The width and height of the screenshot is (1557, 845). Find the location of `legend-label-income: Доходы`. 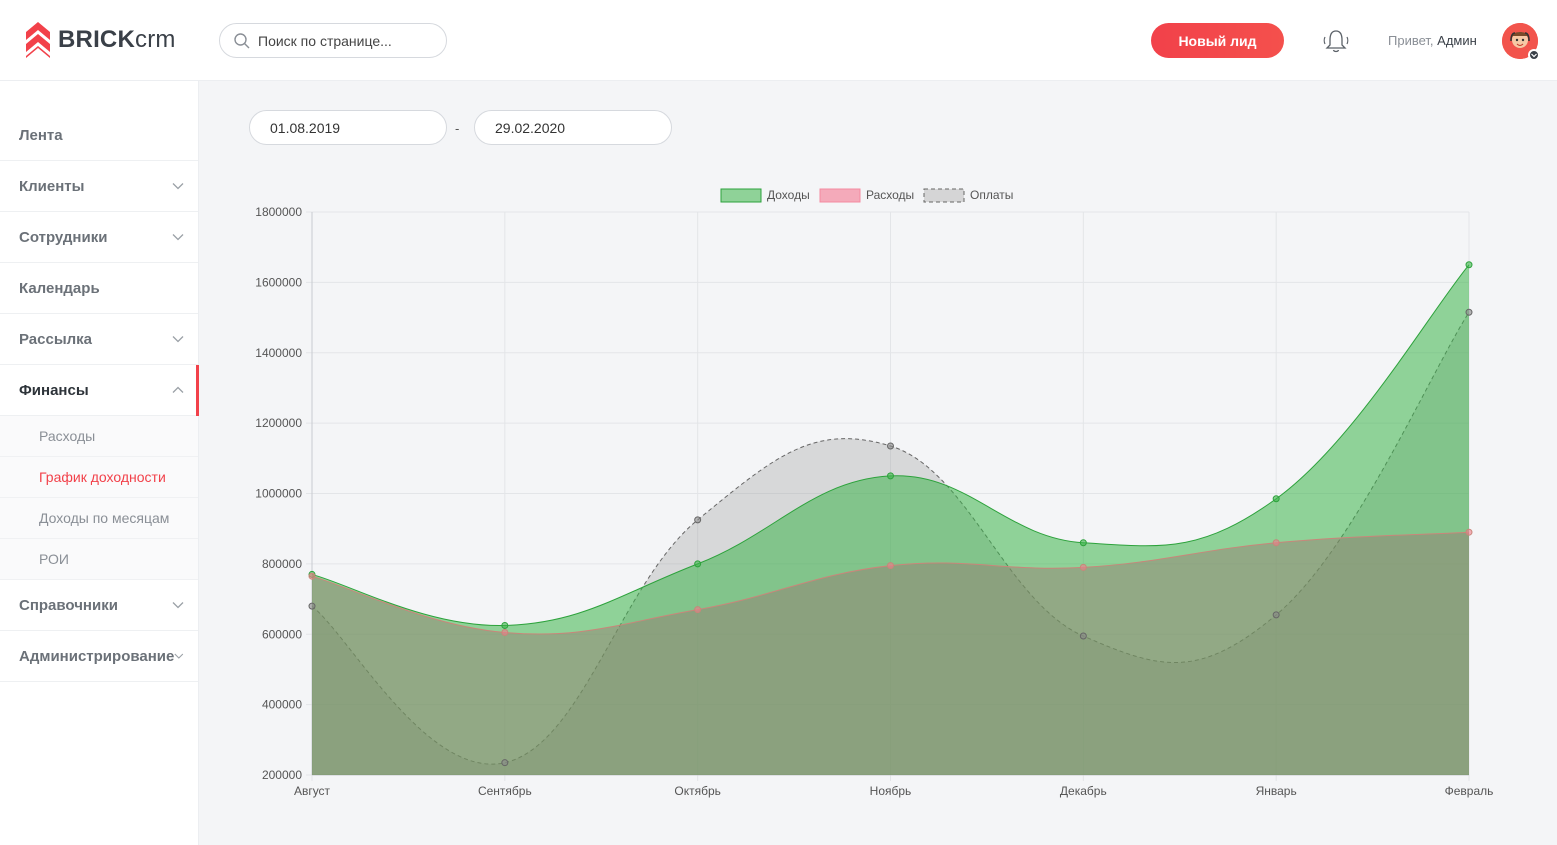

legend-label-income: Доходы is located at coordinates (788, 195).